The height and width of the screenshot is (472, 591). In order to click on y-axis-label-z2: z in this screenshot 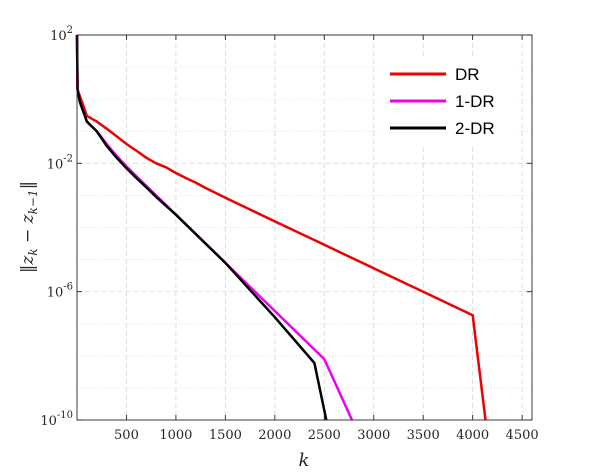, I will do `click(28, 218)`.